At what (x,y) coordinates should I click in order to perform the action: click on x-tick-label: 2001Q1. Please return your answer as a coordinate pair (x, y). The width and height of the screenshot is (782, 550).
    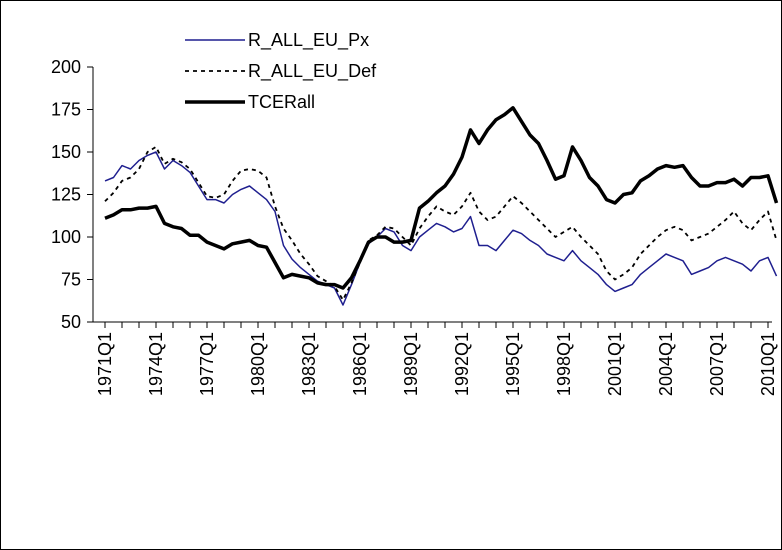
    Looking at the image, I should click on (615, 364).